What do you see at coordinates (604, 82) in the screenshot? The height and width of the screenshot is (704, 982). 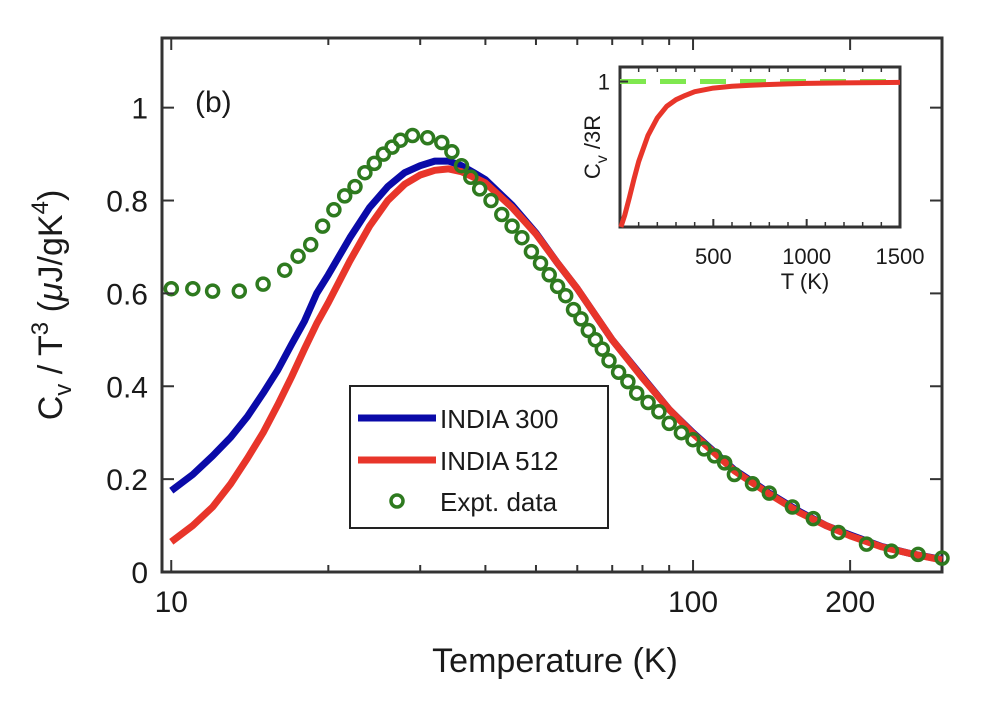 I see `inset-y-tick-label: 1` at bounding box center [604, 82].